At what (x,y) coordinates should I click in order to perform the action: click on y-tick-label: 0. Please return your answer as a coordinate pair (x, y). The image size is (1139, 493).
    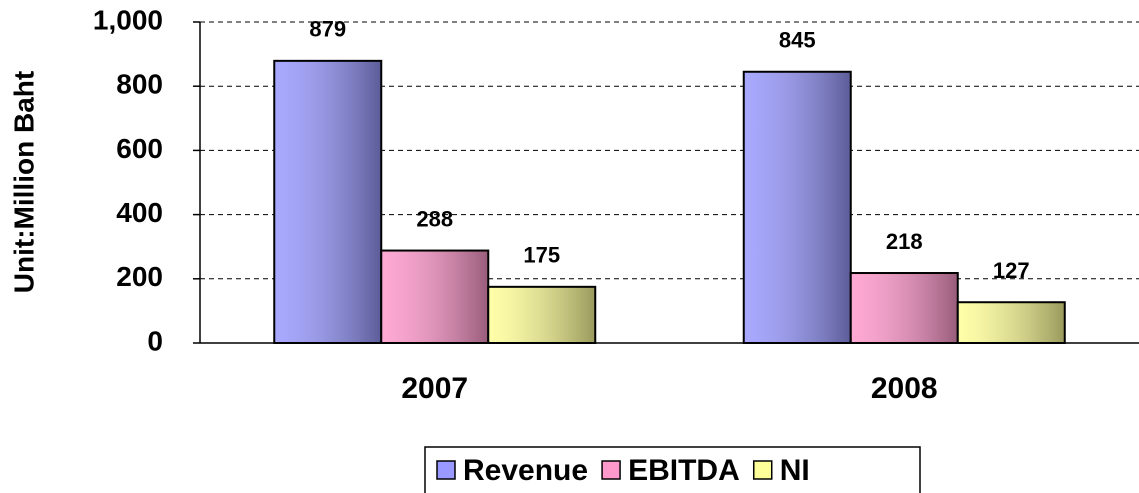
    Looking at the image, I should click on (155, 340).